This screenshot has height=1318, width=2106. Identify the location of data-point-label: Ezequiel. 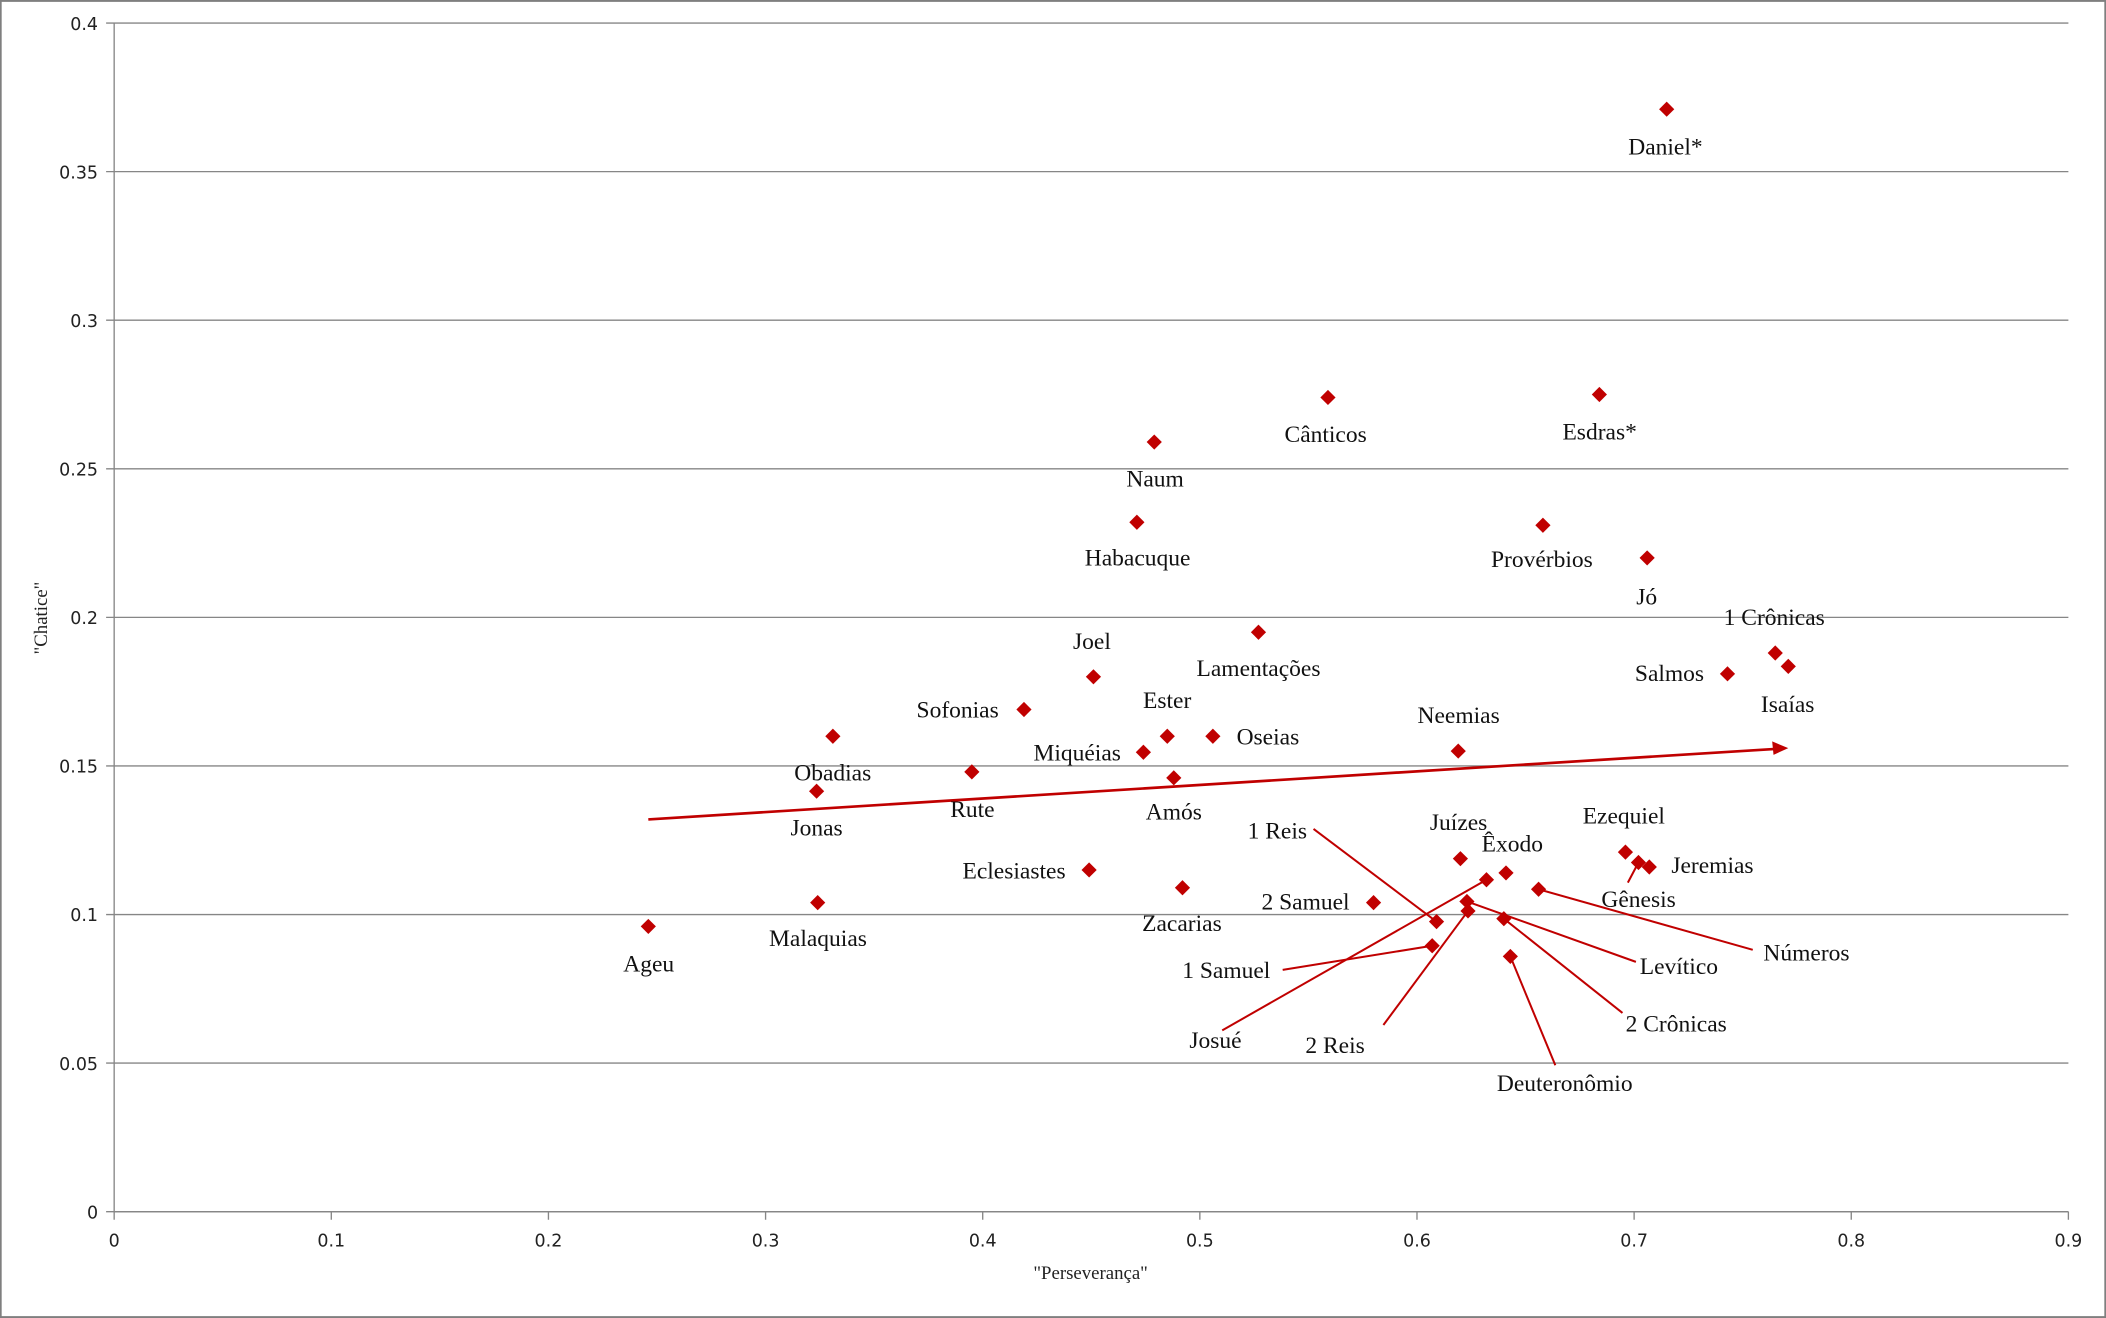
(1624, 817).